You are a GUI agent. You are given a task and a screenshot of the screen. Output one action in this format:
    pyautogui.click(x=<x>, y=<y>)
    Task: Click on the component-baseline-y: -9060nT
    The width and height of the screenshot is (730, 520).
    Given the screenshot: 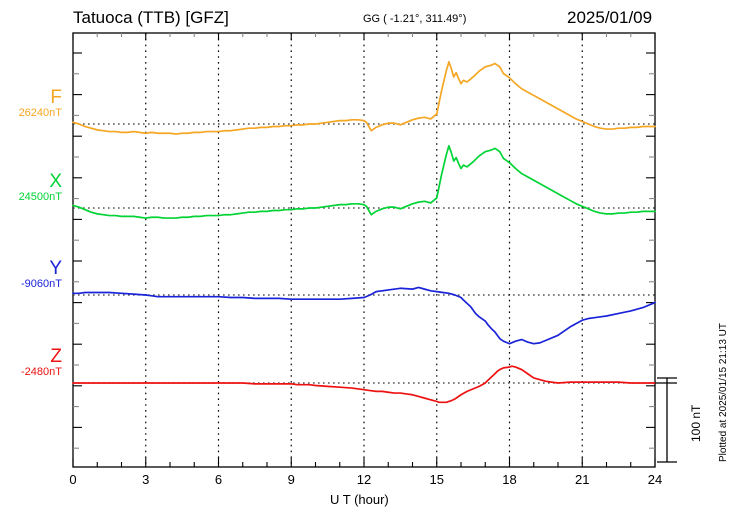 What is the action you would take?
    pyautogui.click(x=41, y=284)
    